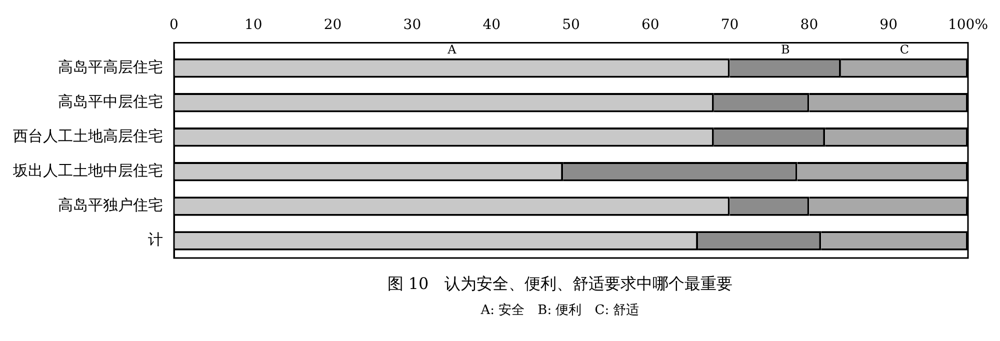  What do you see at coordinates (333, 25) in the screenshot?
I see `x-tick-label: 20` at bounding box center [333, 25].